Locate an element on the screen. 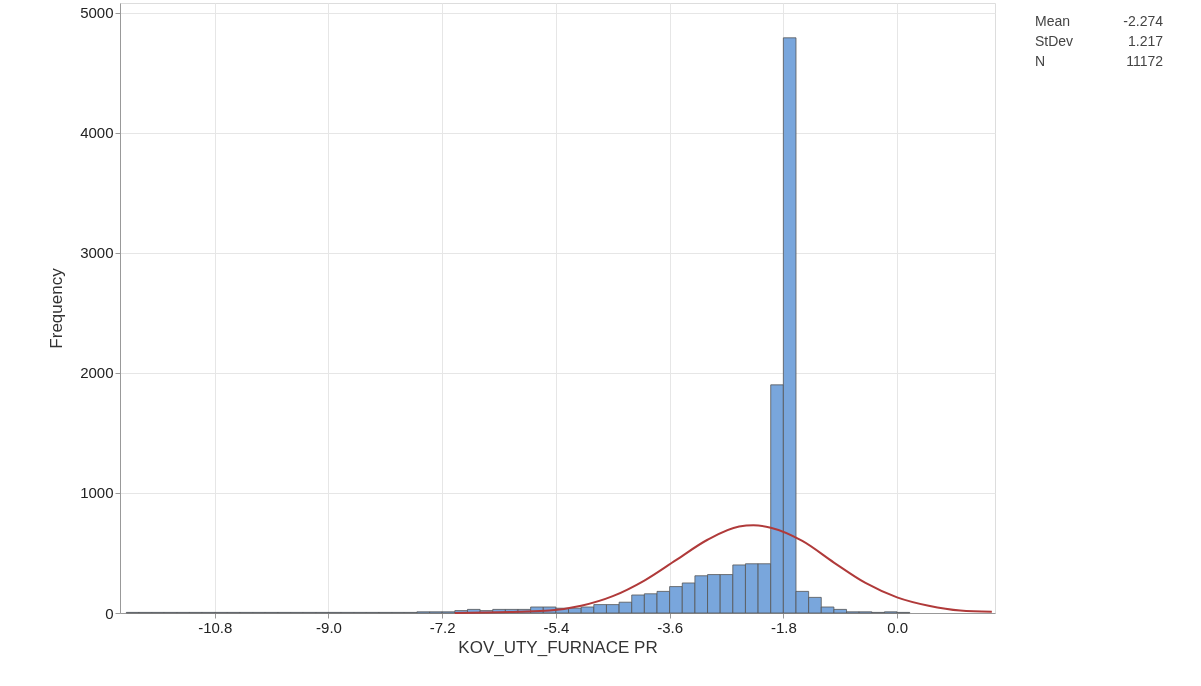 This screenshot has height=686, width=1201. y-tick-label: 5000 is located at coordinates (97, 13).